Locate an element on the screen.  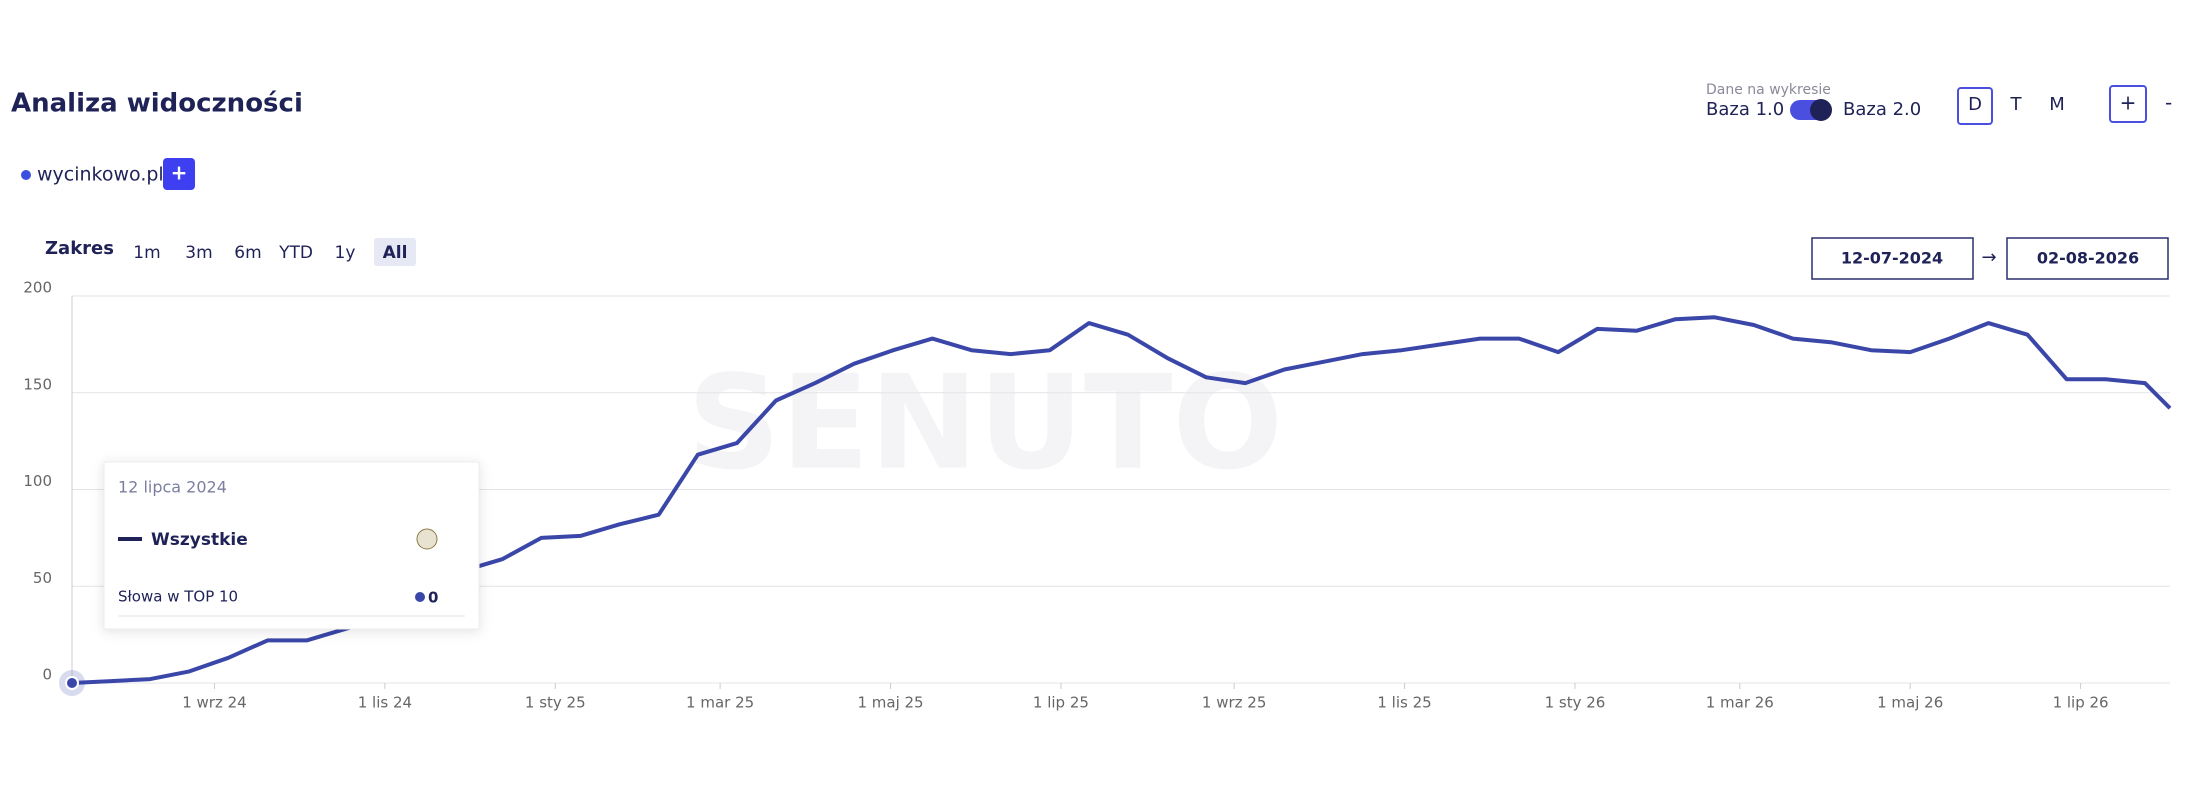
tooltip-date: 12 lipca 2024 is located at coordinates (172, 487).